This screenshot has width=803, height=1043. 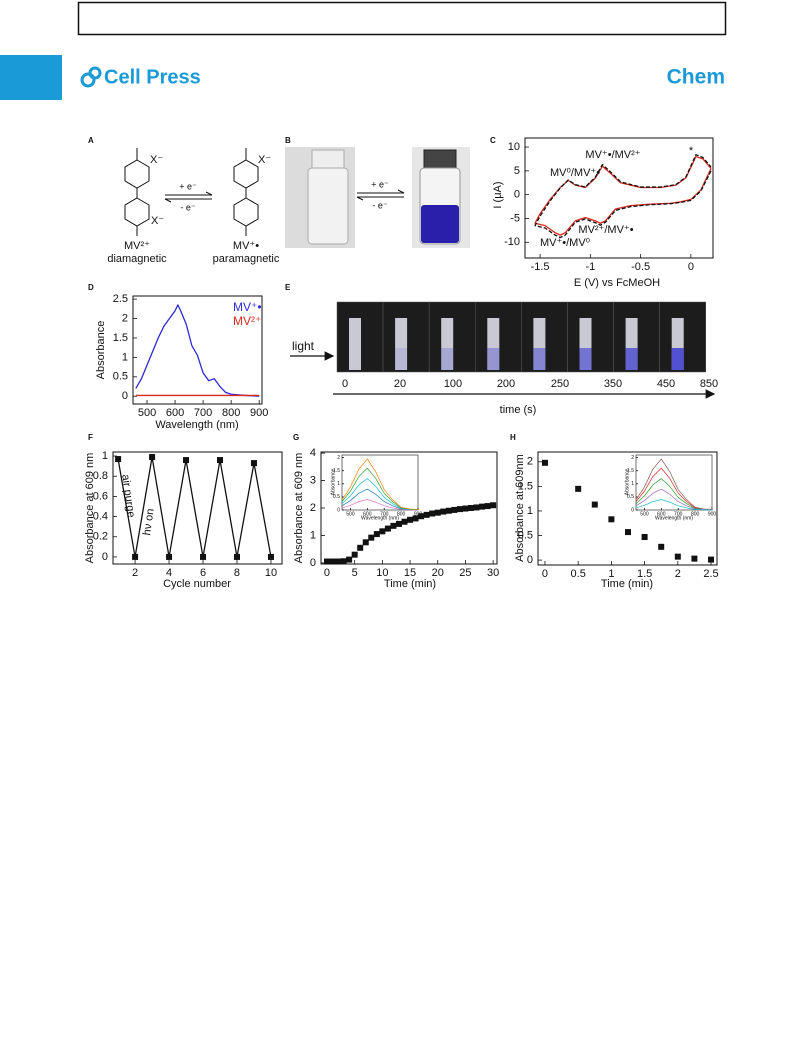 I want to click on x-tick-label: 500, so click(x=644, y=514).